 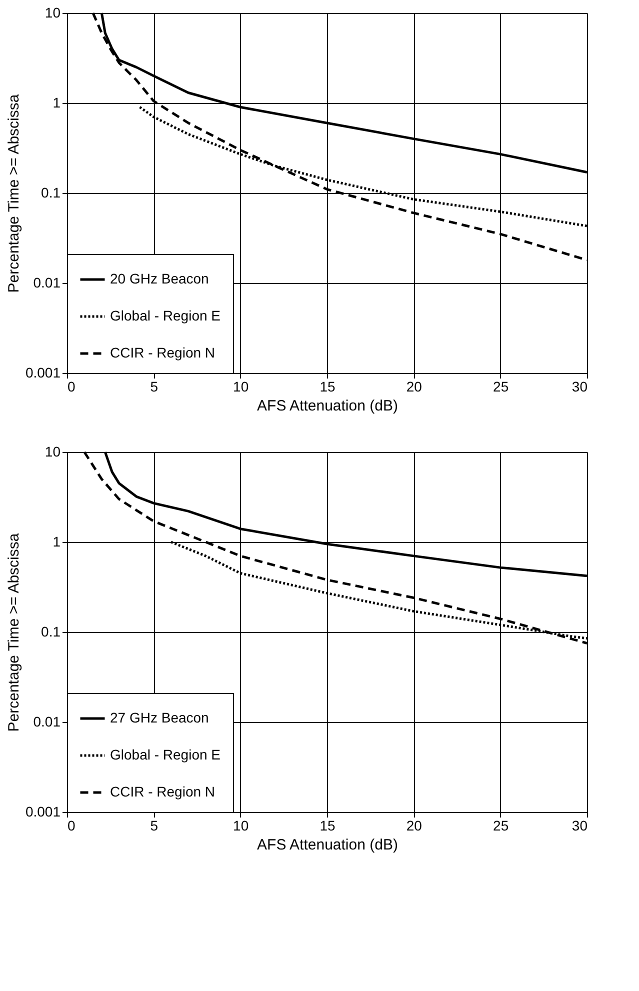 I want to click on legend-label: 27 GHz Beacon, so click(x=159, y=718).